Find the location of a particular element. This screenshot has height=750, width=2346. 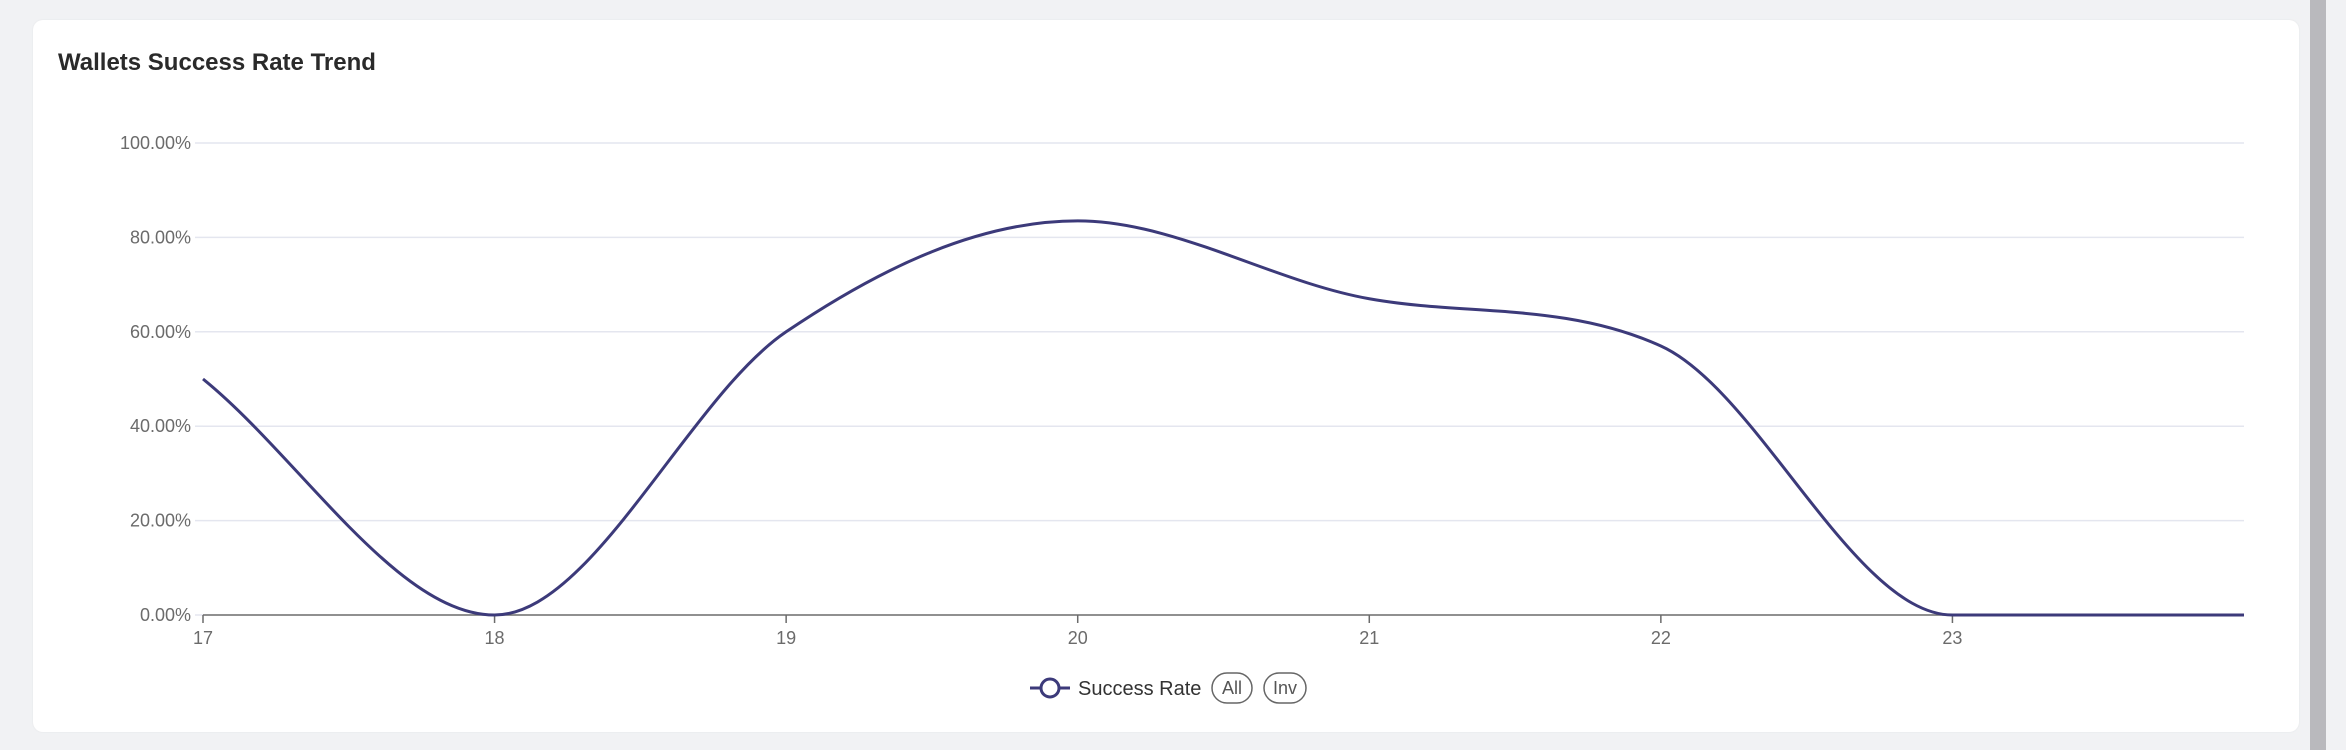

y-tick-label: 0.00% is located at coordinates (165, 615).